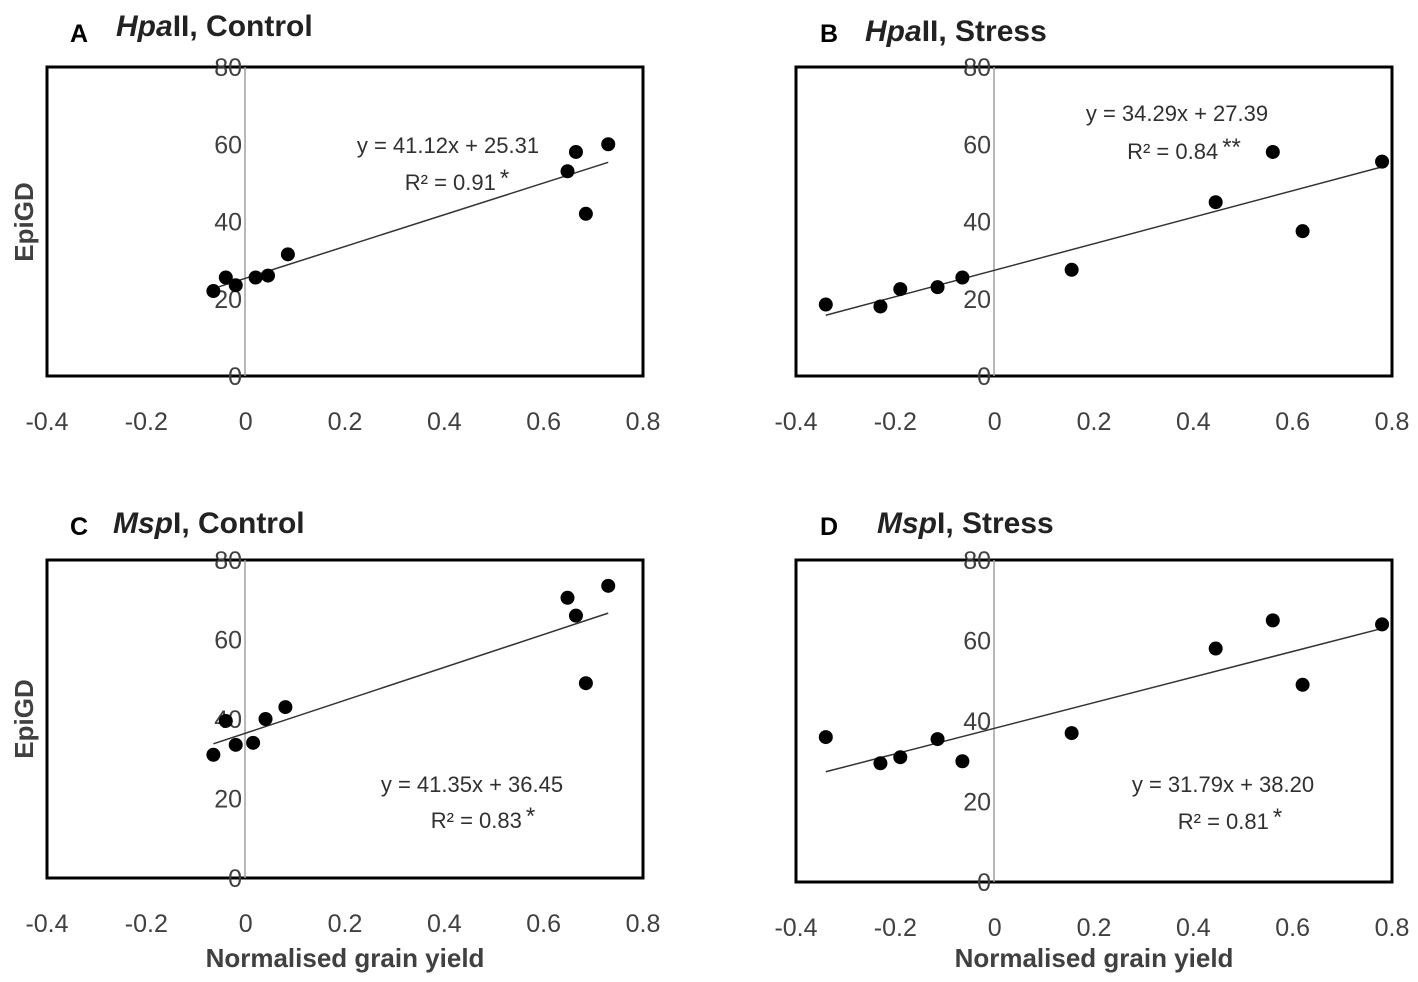 The width and height of the screenshot is (1418, 982). Describe the element at coordinates (143, 523) in the screenshot. I see `panel-title-enzyme: Msp` at that location.